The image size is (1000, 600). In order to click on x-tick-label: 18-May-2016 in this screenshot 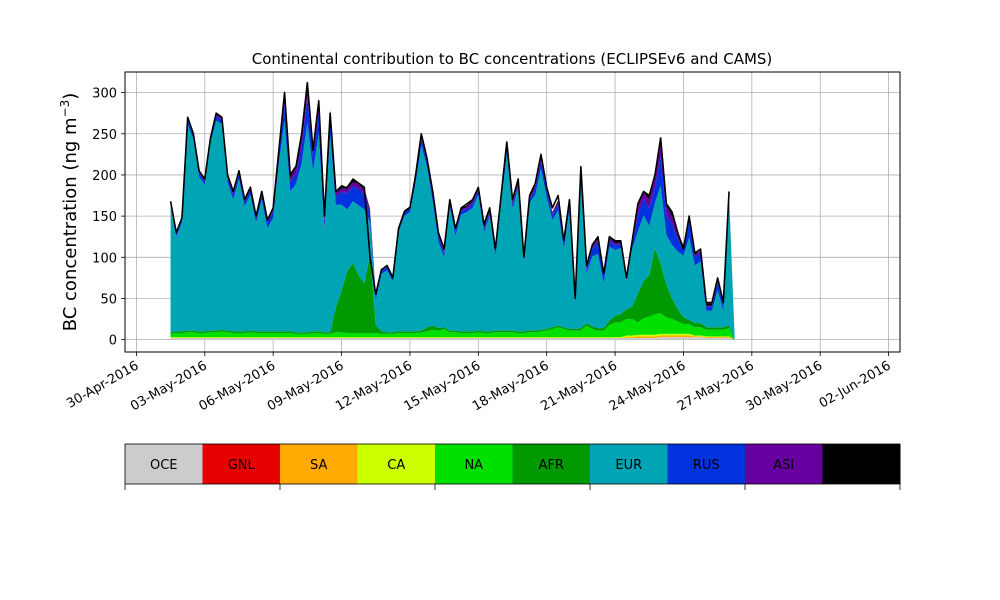, I will do `click(511, 386)`.